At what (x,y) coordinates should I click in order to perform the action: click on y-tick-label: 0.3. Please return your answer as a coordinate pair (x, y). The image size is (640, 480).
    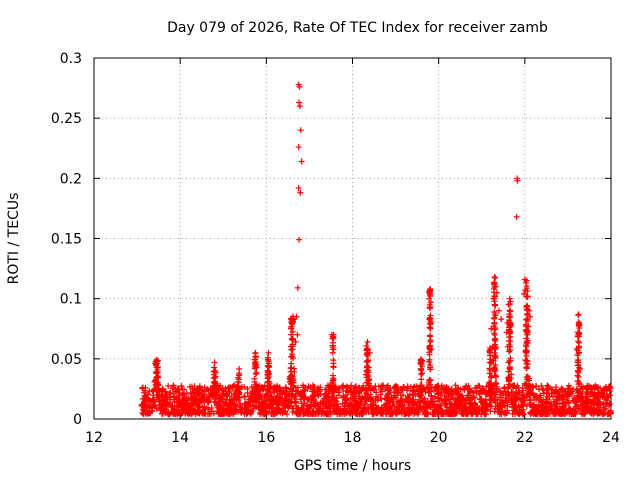
    Looking at the image, I should click on (71, 59).